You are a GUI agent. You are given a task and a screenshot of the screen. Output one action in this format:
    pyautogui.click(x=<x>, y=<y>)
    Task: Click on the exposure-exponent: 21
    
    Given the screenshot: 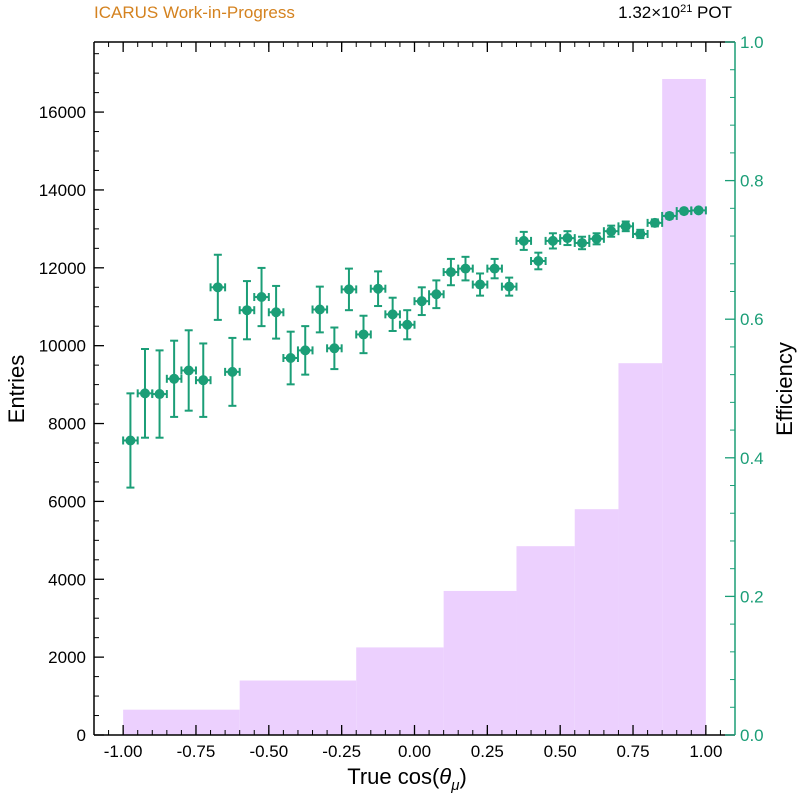 What is the action you would take?
    pyautogui.click(x=686, y=9)
    